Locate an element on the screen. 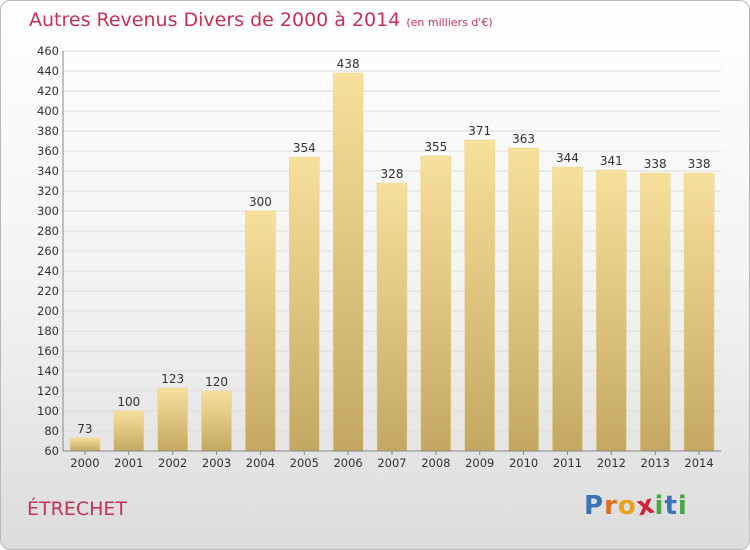 The width and height of the screenshot is (750, 550). y-tick-label: 300 is located at coordinates (48, 211).